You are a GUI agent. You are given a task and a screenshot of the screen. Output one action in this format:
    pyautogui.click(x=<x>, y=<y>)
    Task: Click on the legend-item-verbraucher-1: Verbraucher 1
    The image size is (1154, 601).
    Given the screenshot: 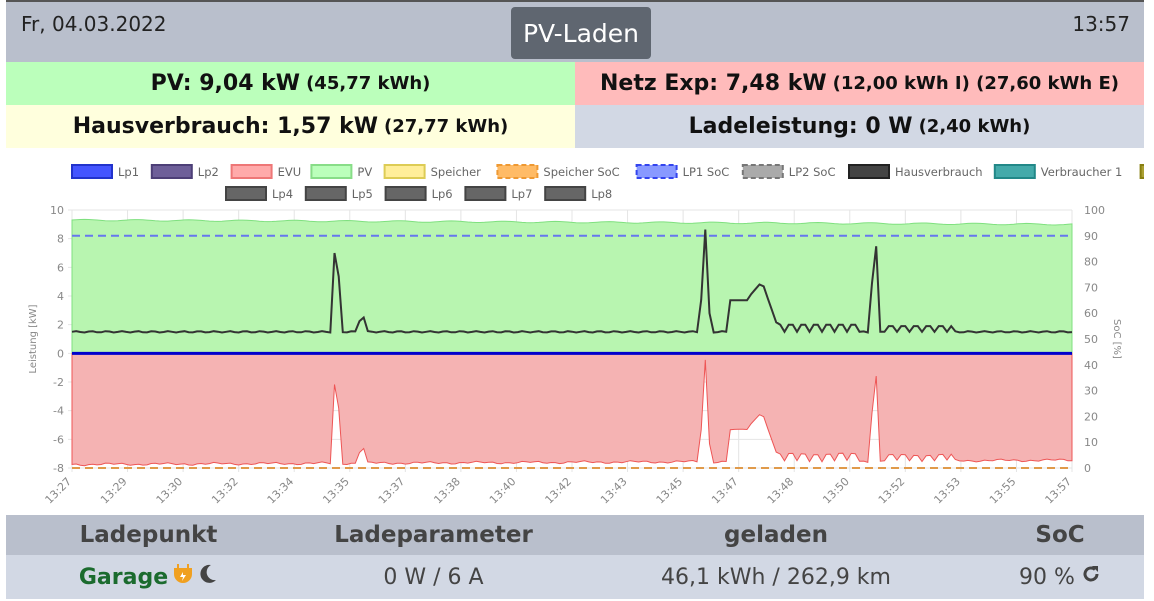 What is the action you would take?
    pyautogui.click(x=1058, y=171)
    